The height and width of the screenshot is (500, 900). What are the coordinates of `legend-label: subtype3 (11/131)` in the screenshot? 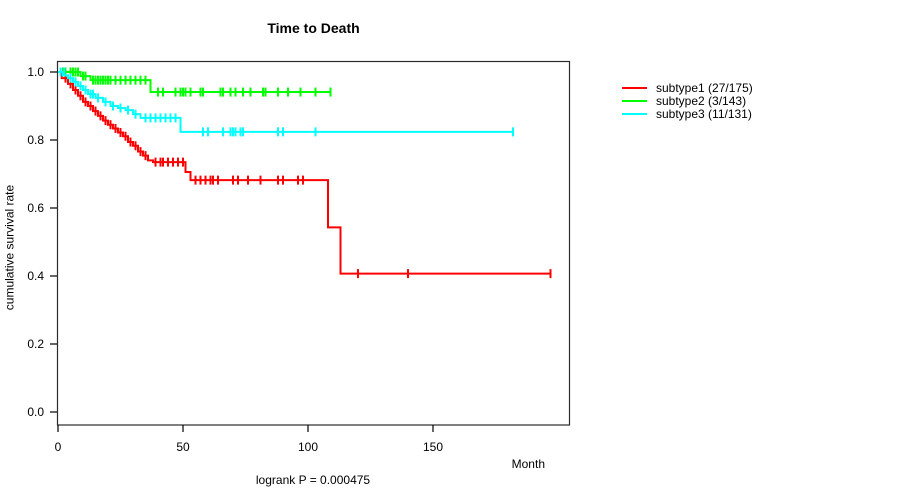 It's located at (704, 113).